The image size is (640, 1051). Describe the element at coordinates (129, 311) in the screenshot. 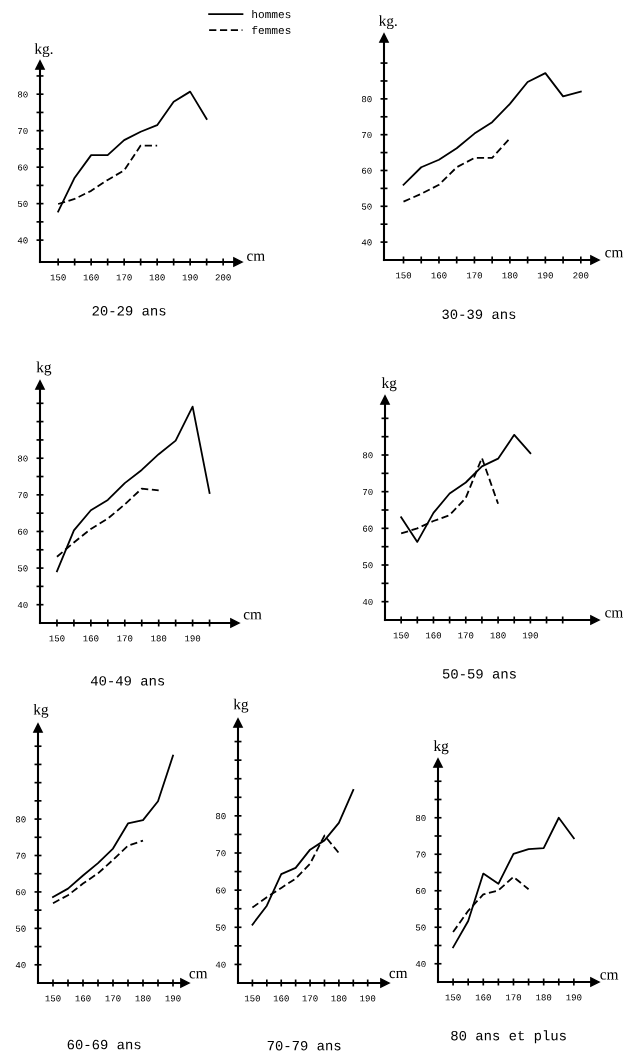

I see `text: 20-29 ans` at that location.